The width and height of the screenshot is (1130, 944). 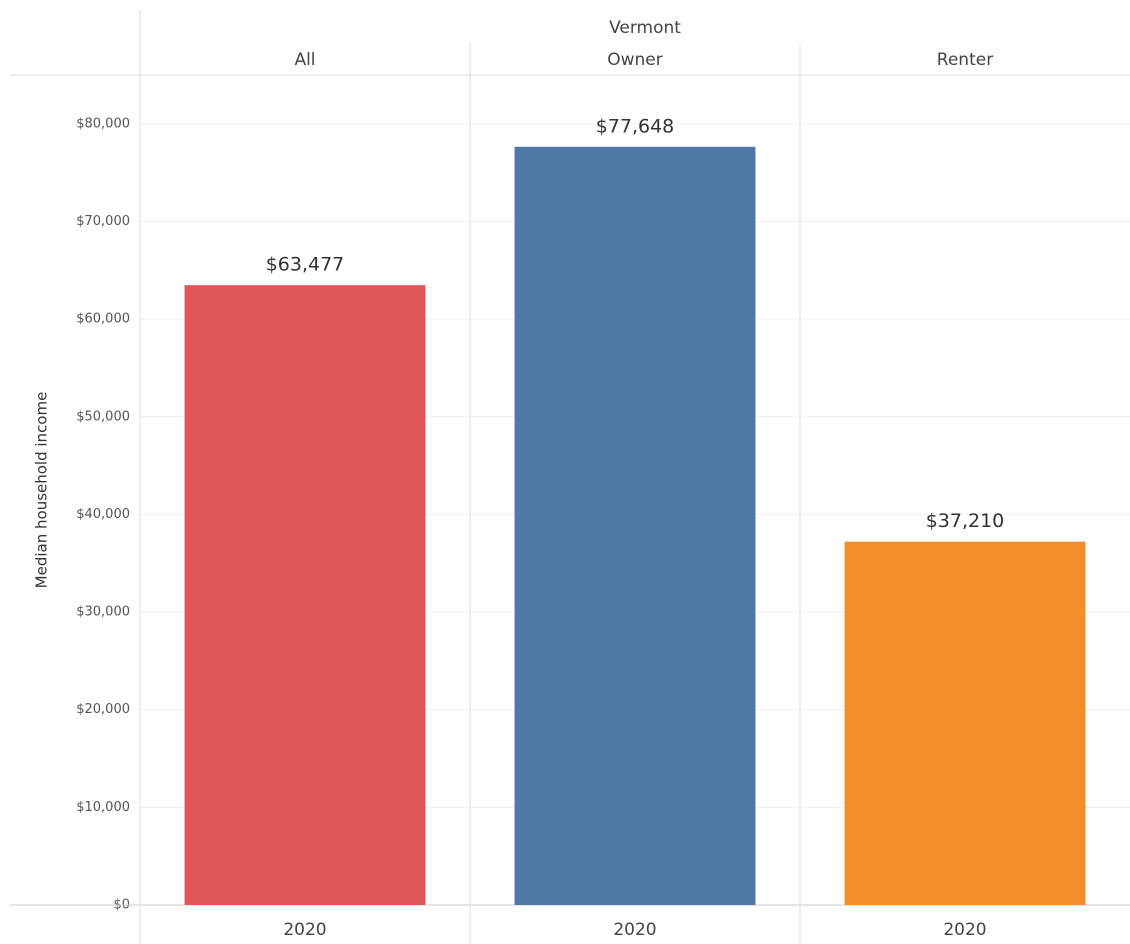 I want to click on panel-header: All, so click(x=304, y=60).